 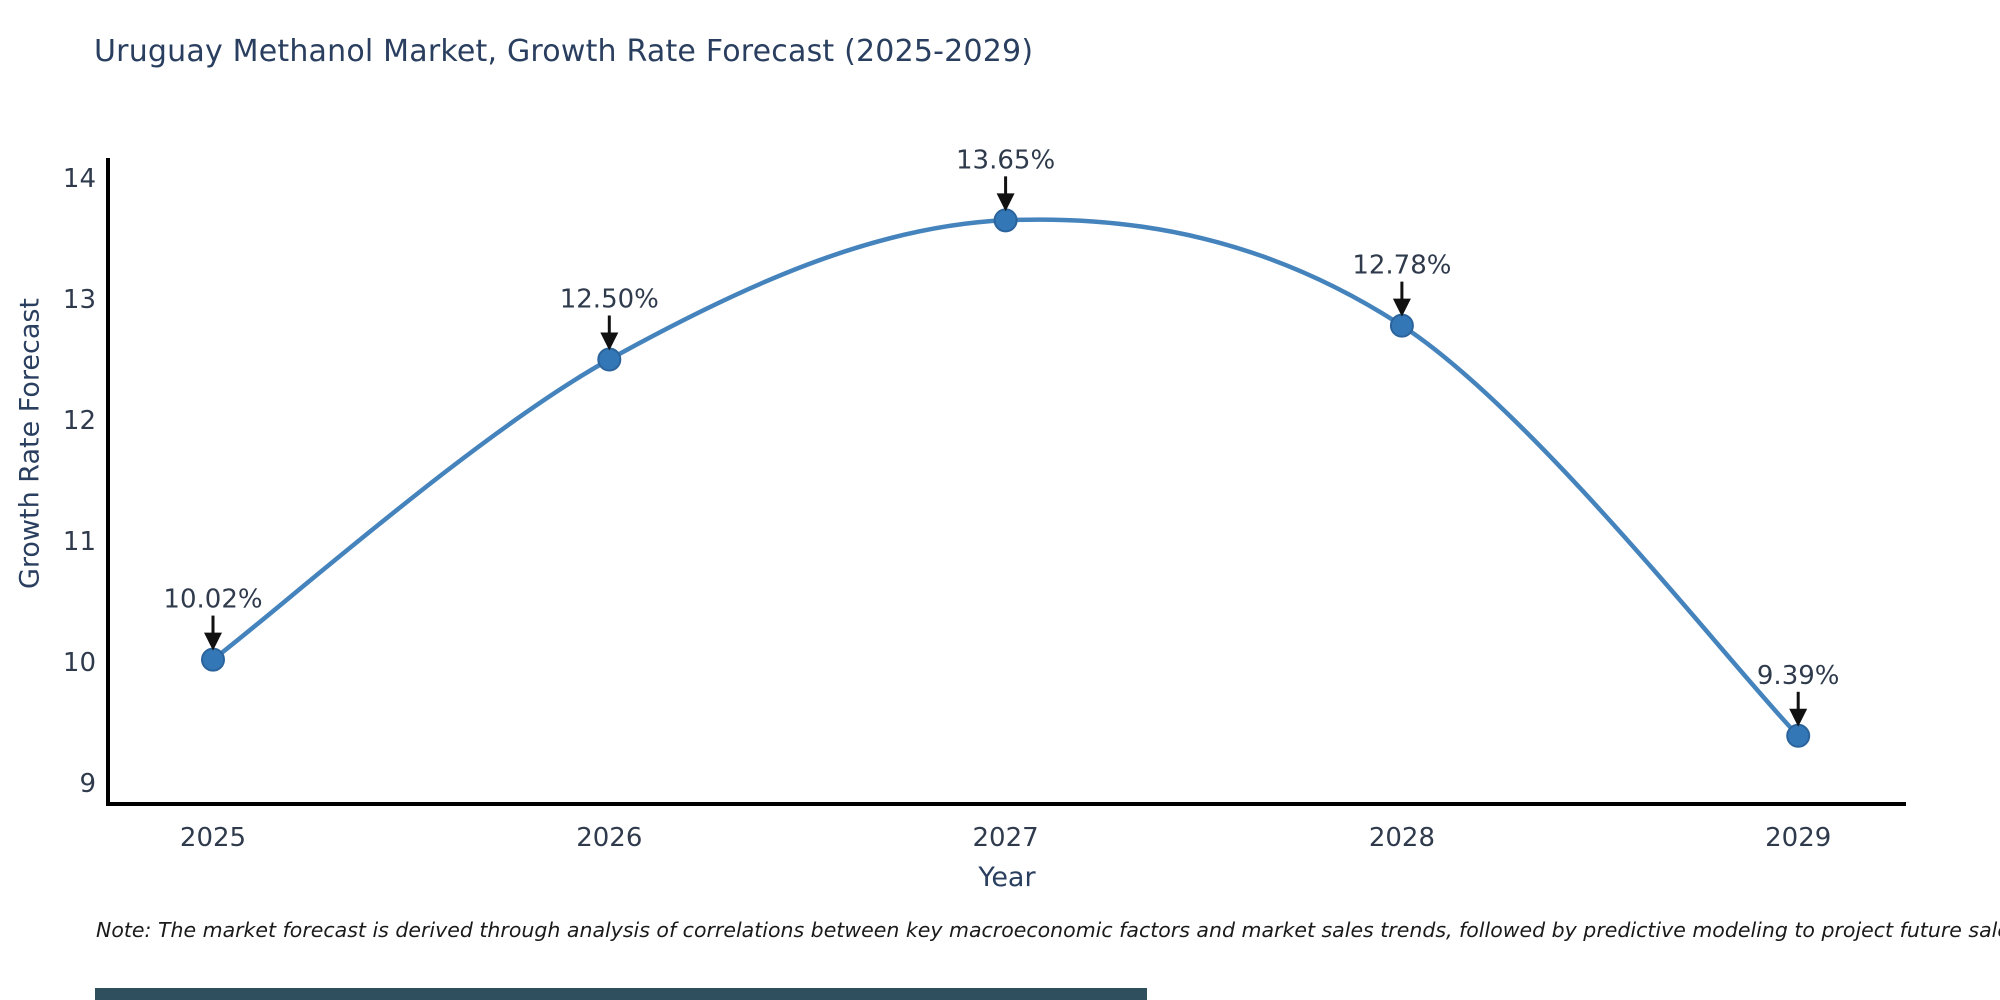 What do you see at coordinates (213, 838) in the screenshot?
I see `x-tick-label: 2025` at bounding box center [213, 838].